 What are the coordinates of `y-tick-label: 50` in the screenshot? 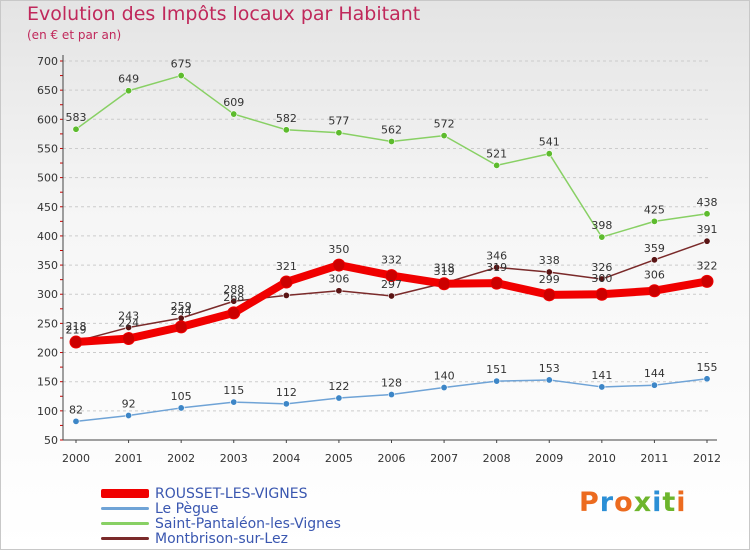 It's located at (51, 440).